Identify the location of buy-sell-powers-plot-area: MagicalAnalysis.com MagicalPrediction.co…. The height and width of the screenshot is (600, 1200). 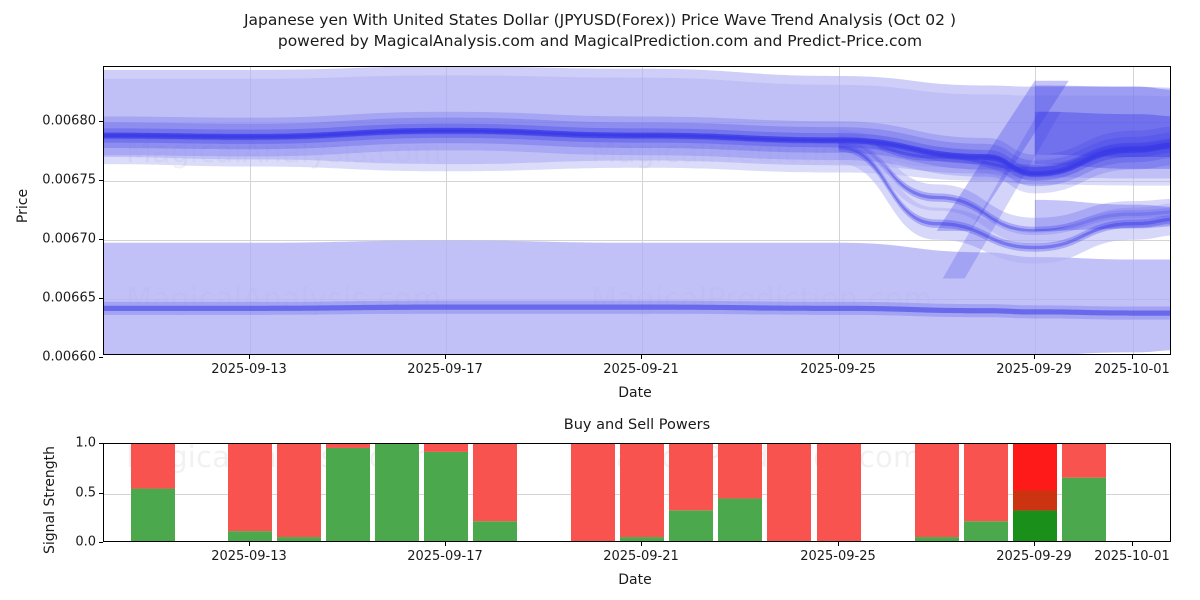
(637, 492).